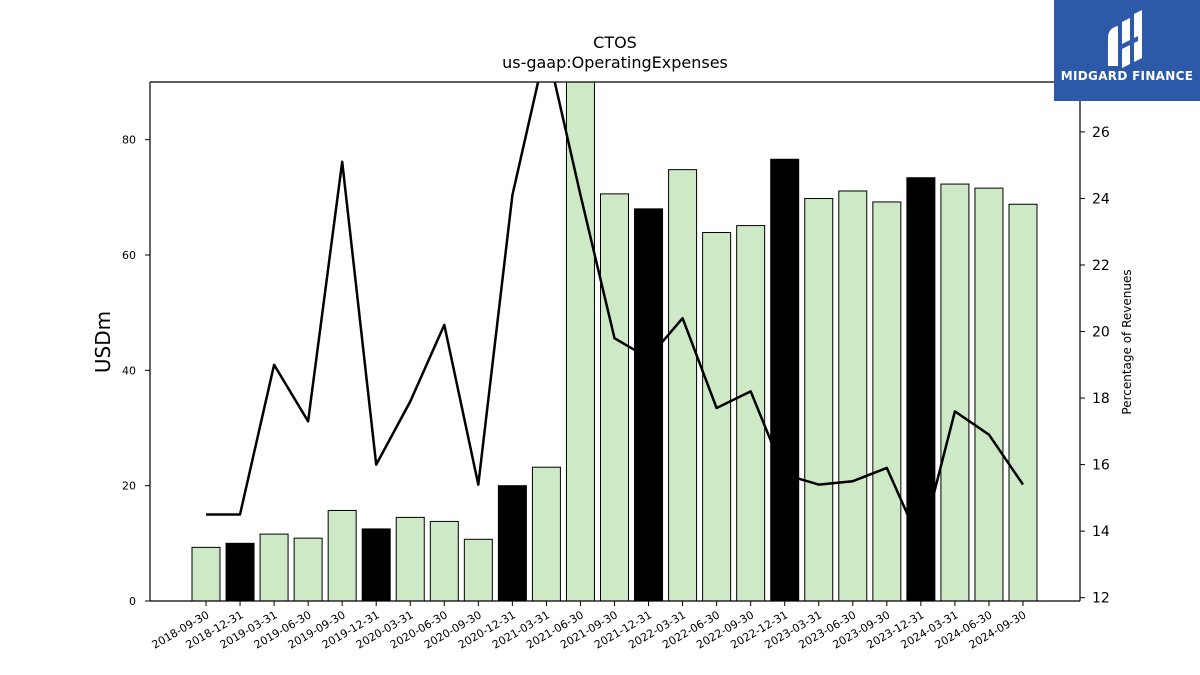 Image resolution: width=1200 pixels, height=675 pixels. Describe the element at coordinates (1101, 466) in the screenshot. I see `y-right-tick-label: 16` at that location.